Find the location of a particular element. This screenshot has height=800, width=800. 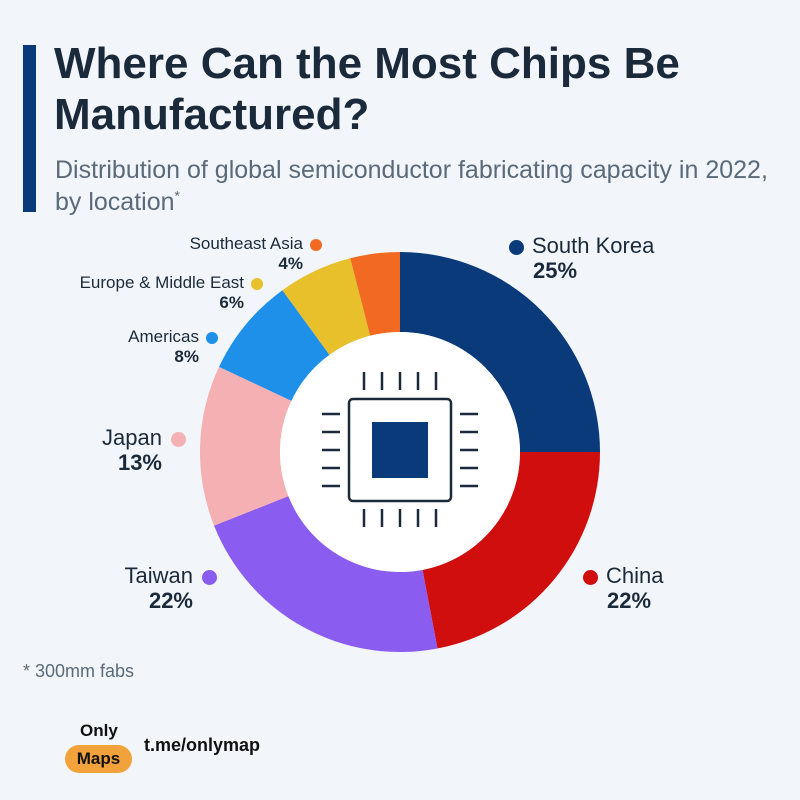

europe-middle-east-label: Europe & Middle East is located at coordinates (161, 282).